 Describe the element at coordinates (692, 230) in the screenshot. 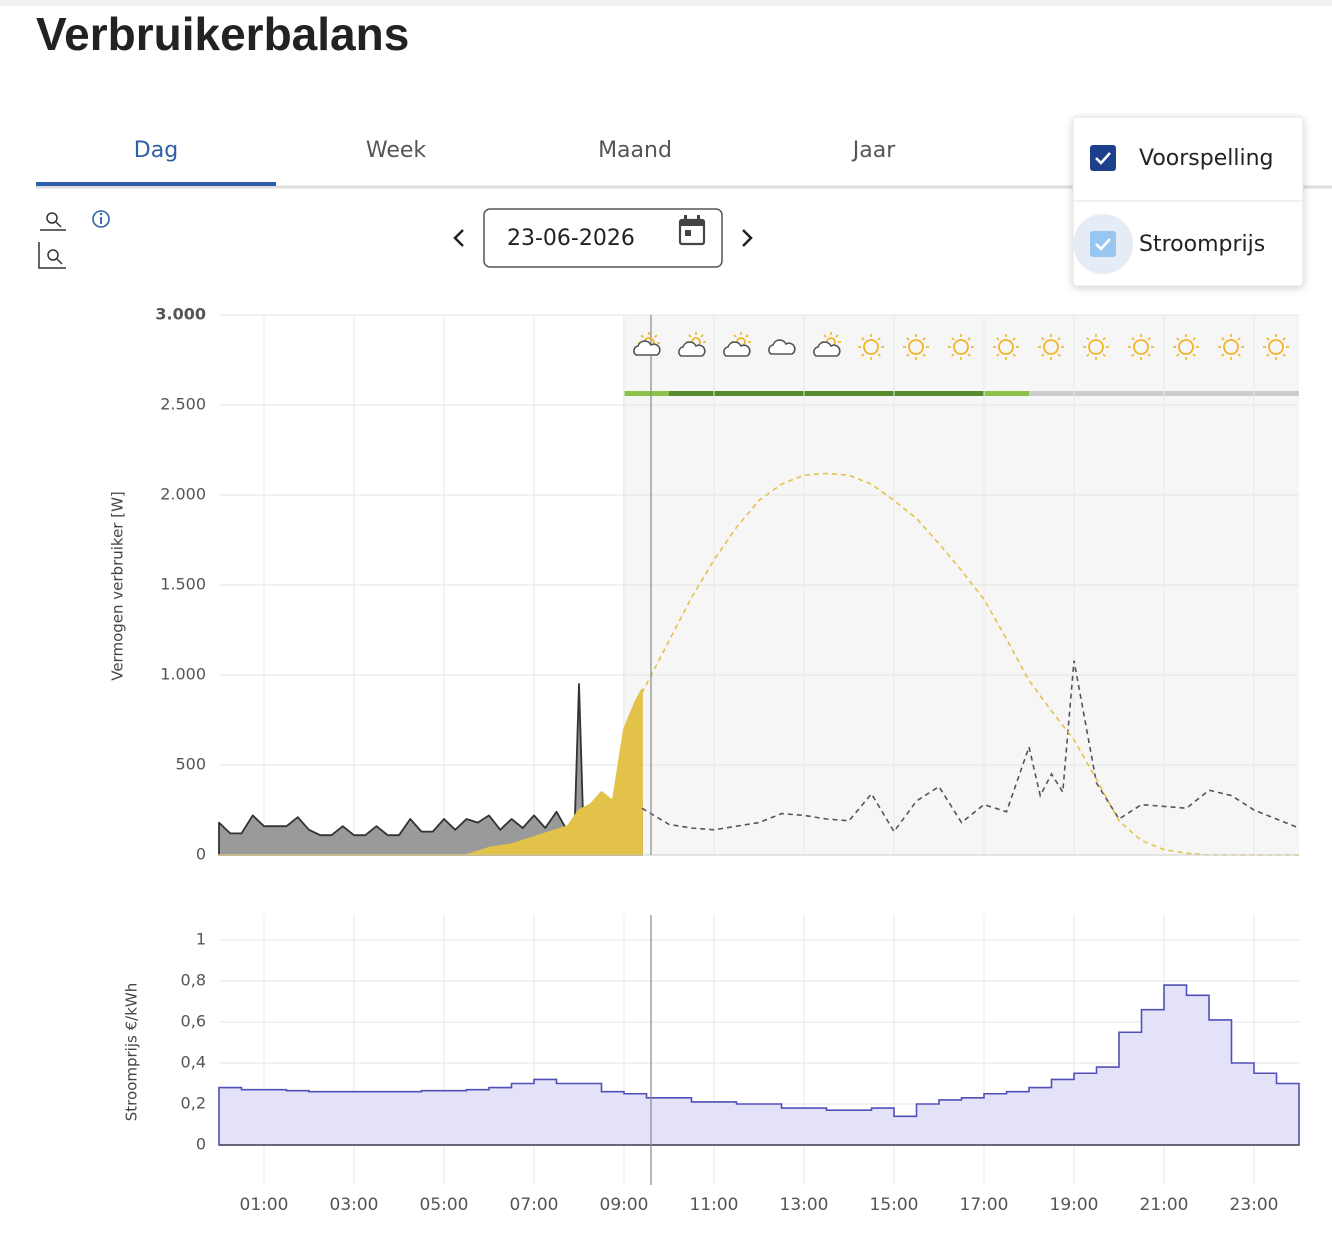

I see `calendar-icon` at that location.